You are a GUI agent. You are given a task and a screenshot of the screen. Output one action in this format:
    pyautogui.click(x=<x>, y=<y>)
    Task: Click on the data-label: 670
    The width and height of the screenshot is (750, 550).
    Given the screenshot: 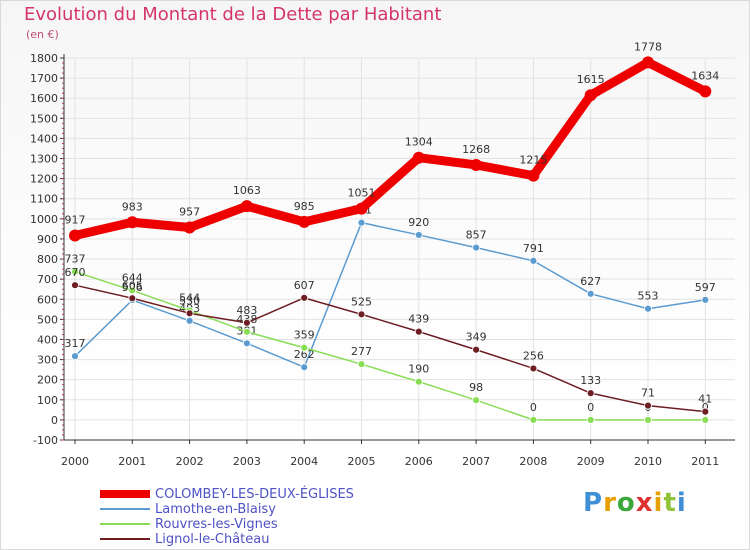 What is the action you would take?
    pyautogui.click(x=75, y=272)
    